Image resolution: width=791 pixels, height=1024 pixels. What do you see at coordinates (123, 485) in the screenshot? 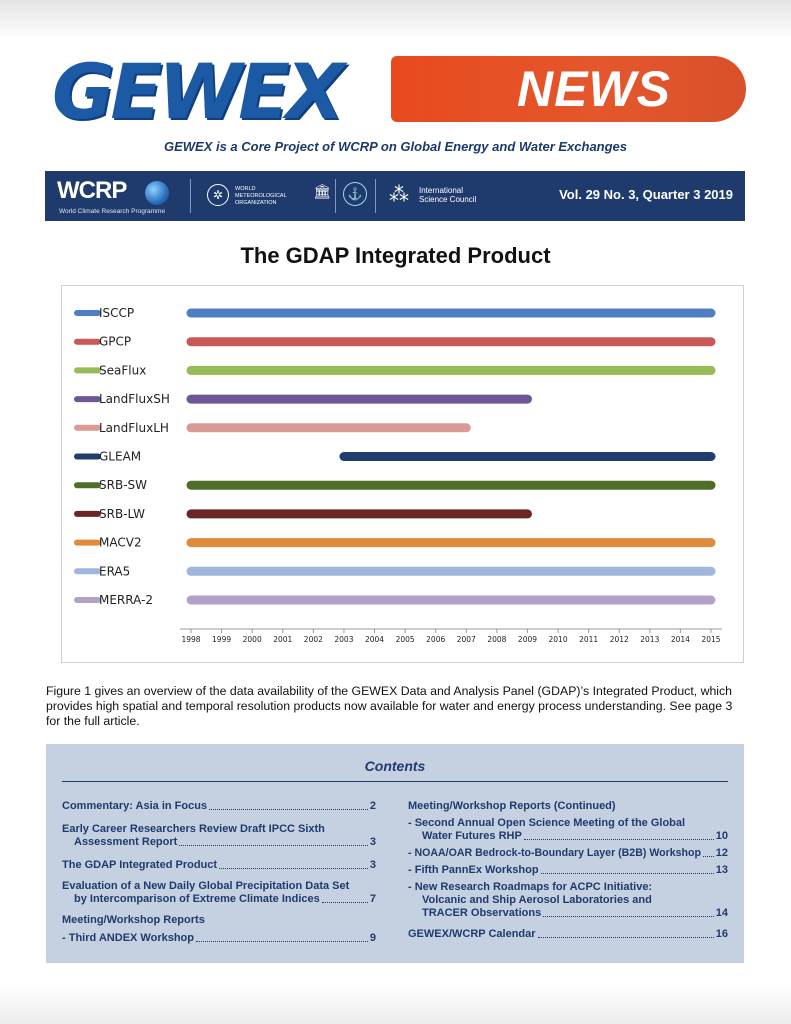
I see `legend-label: SRB-SW` at bounding box center [123, 485].